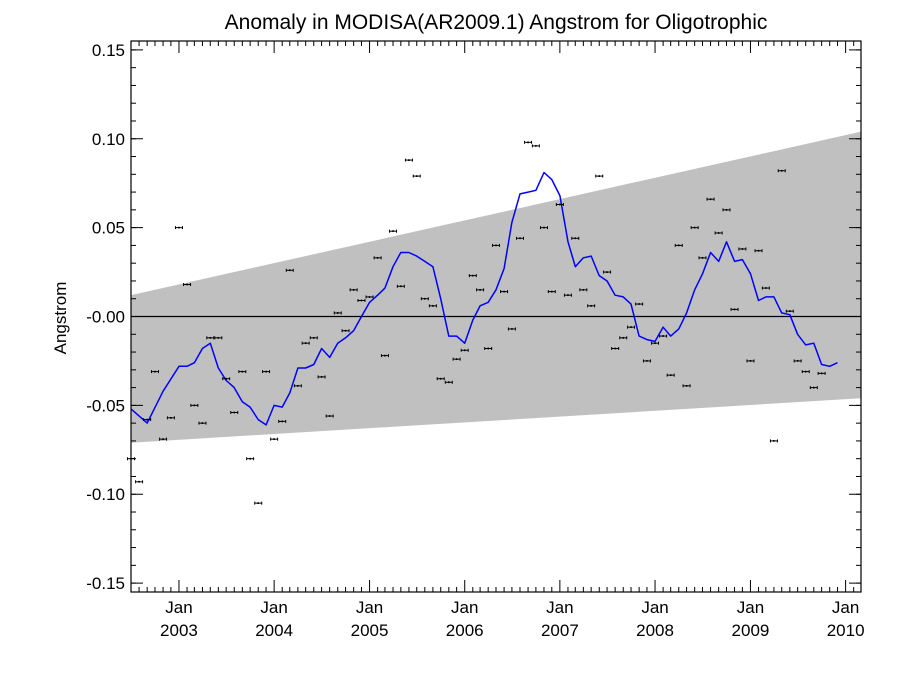 The width and height of the screenshot is (900, 675). What do you see at coordinates (370, 630) in the screenshot?
I see `x-tick-year: 2005` at bounding box center [370, 630].